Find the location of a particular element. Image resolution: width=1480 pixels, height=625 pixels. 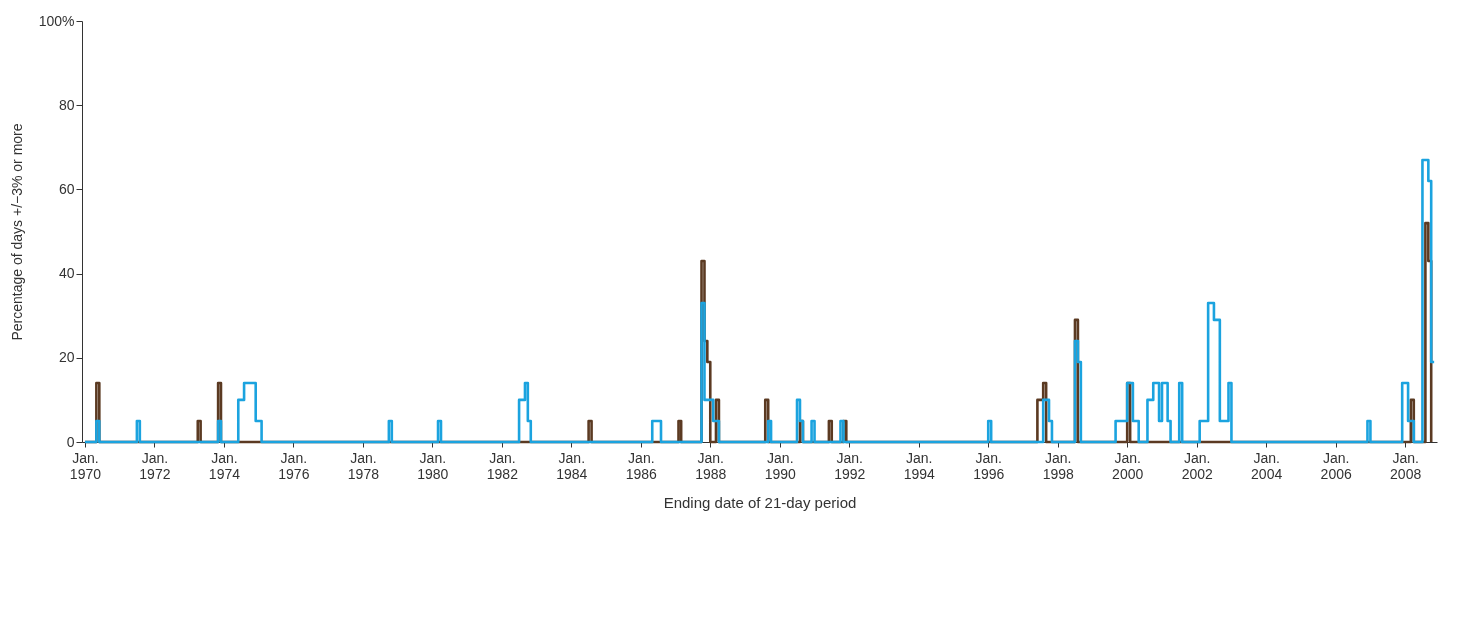

x-tick-label: Jan. 1984 is located at coordinates (572, 465).